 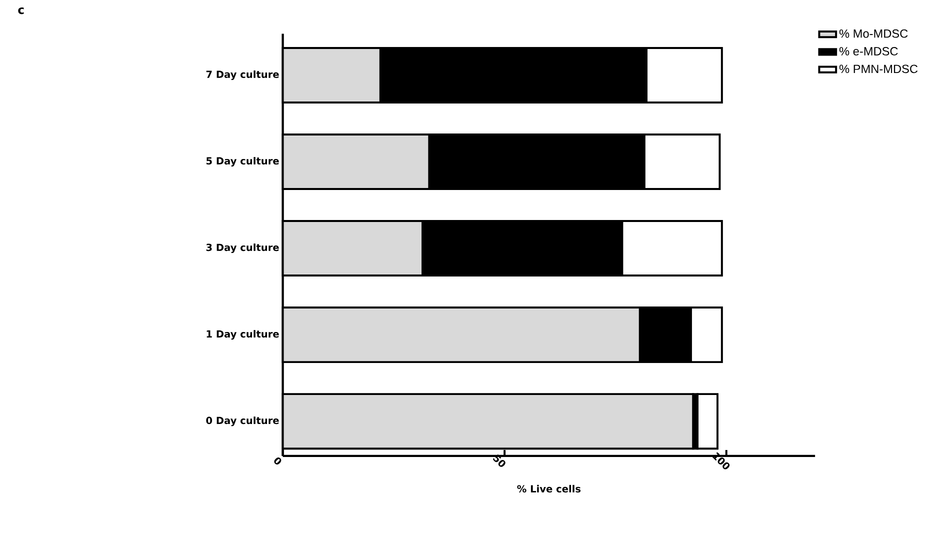 What do you see at coordinates (549, 488) in the screenshot?
I see `x-axis-title: % Live cells` at bounding box center [549, 488].